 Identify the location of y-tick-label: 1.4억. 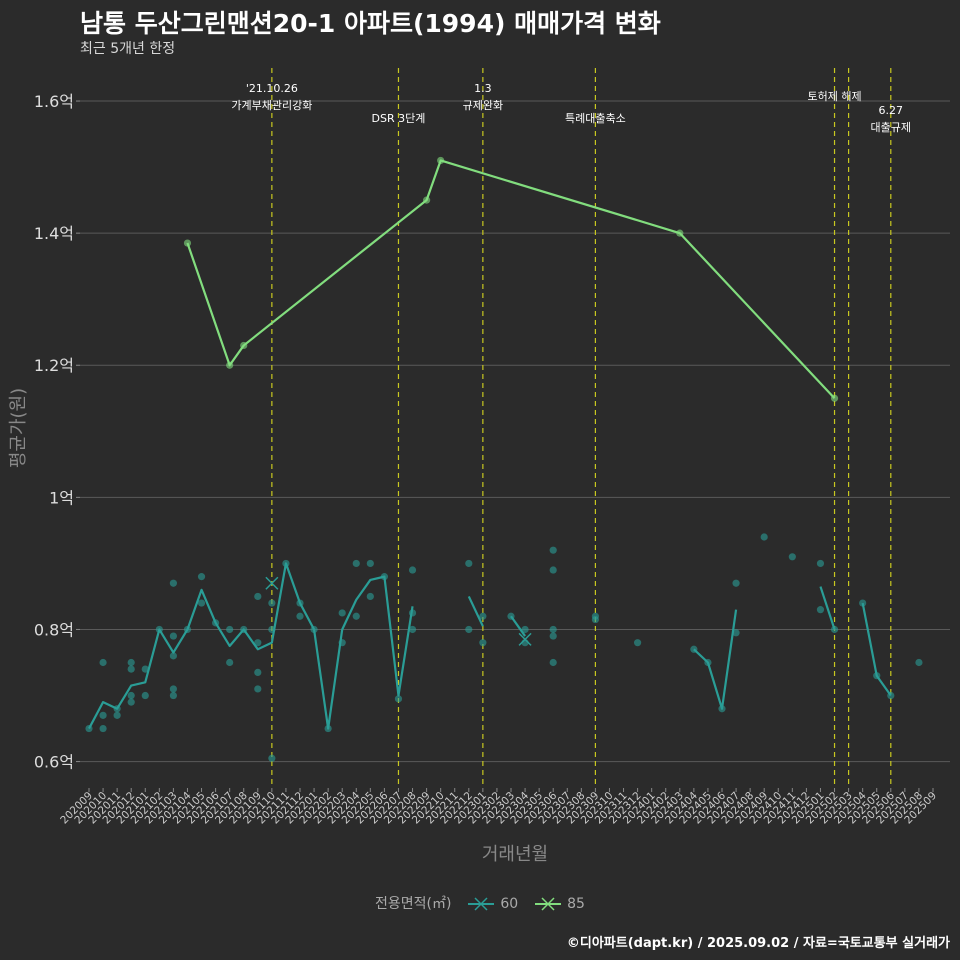
(54, 233).